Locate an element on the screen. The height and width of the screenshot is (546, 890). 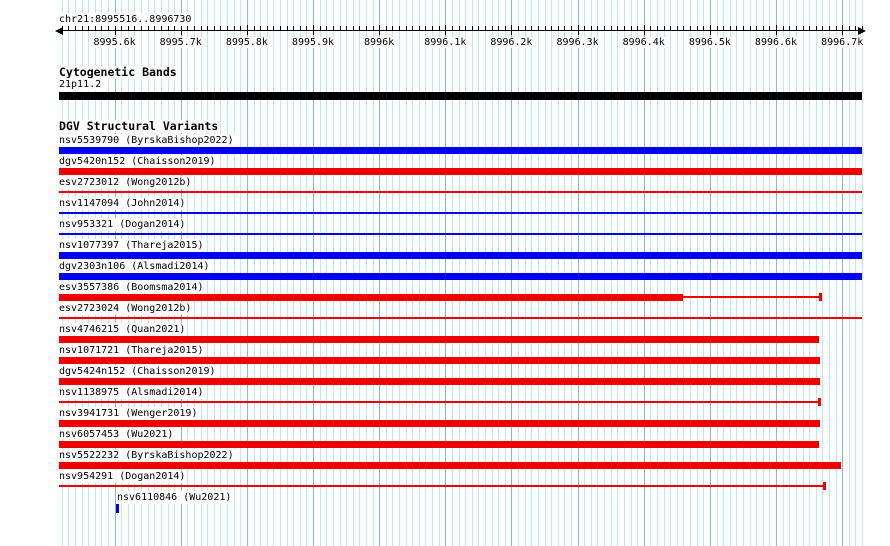
variant-bar-nsv6110846 is located at coordinates (117, 508).